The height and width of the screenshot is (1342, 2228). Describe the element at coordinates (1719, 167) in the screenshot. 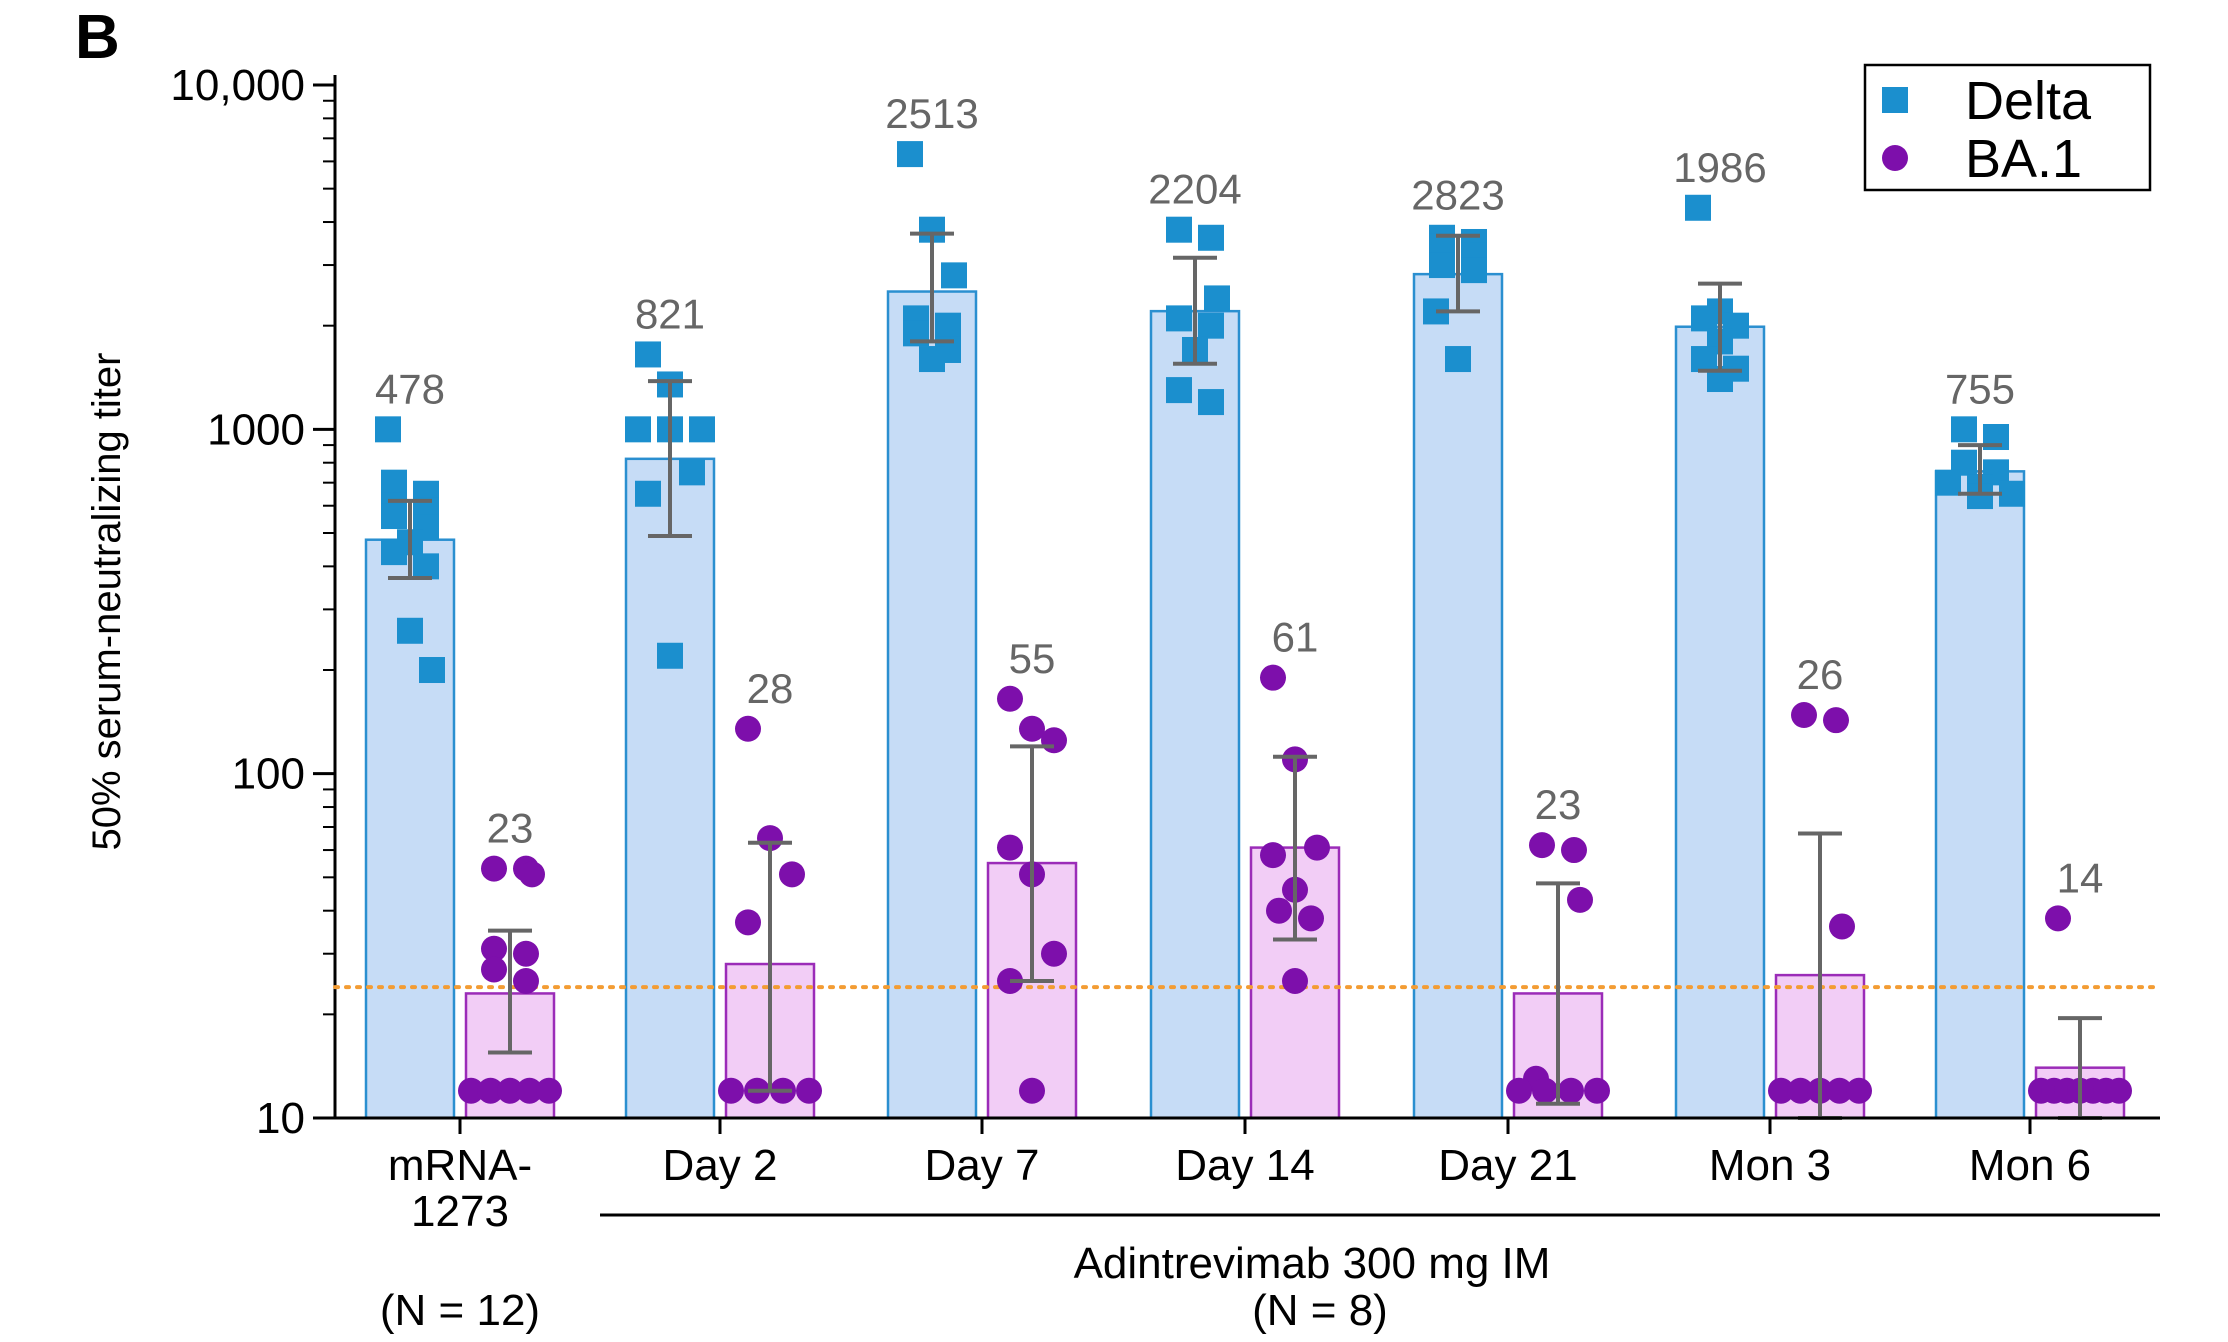

I see `data-label: 1986` at that location.